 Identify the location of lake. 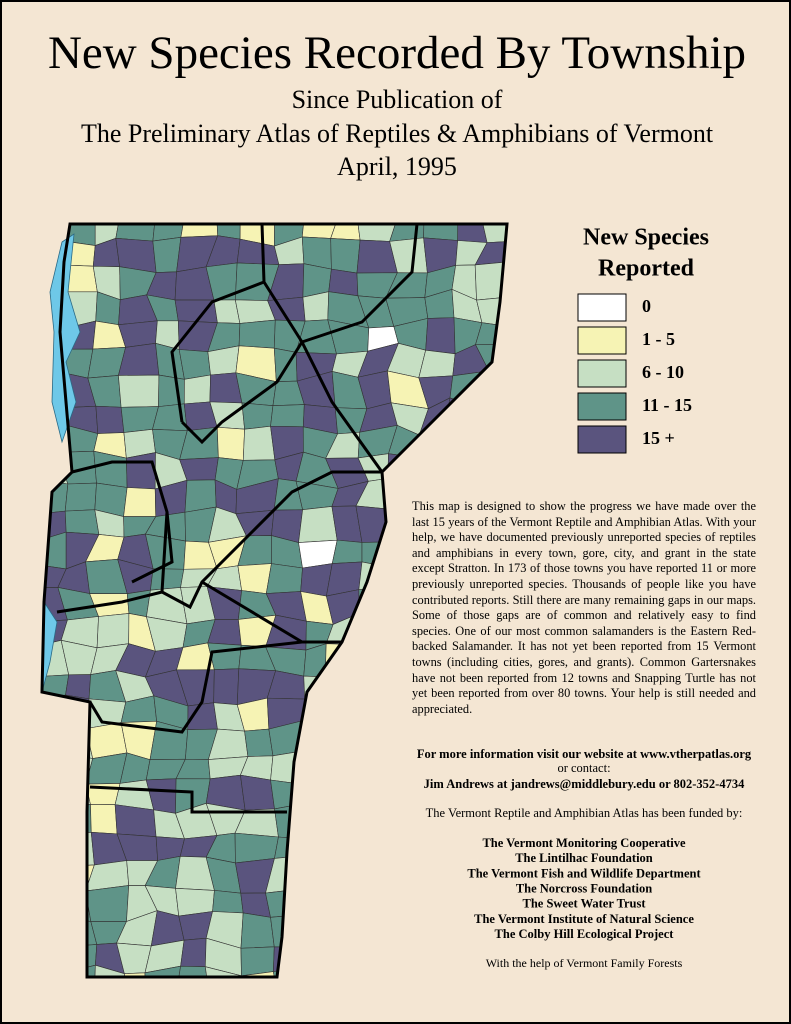
(61, 463).